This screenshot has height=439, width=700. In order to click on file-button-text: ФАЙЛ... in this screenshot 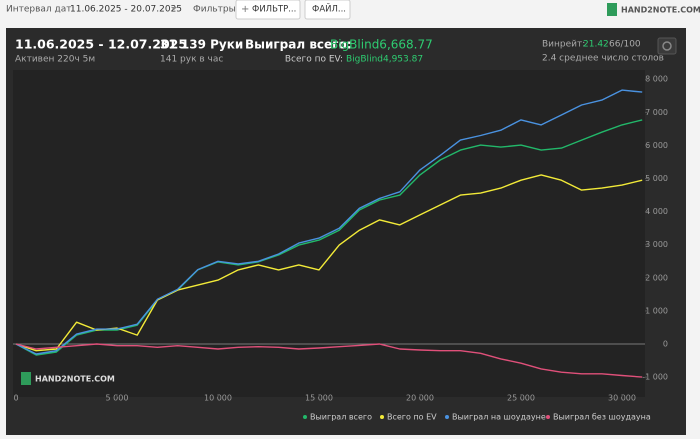, I will do `click(329, 9)`.